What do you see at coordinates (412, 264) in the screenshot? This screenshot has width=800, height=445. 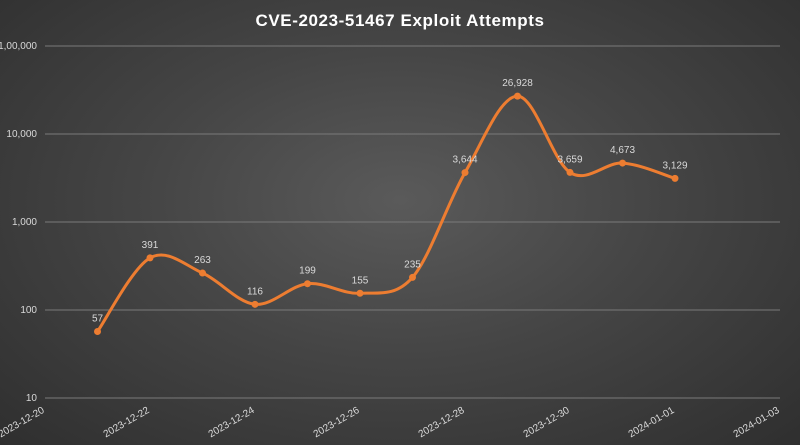 I see `data-label: 235` at bounding box center [412, 264].